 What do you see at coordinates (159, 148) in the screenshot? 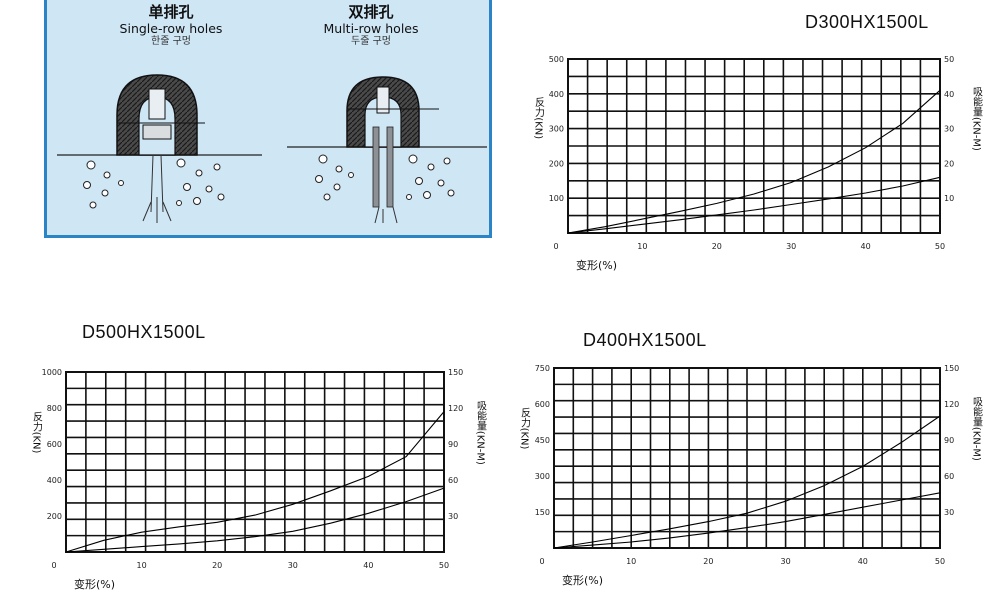
I see `single-row-fender-illustration` at bounding box center [159, 148].